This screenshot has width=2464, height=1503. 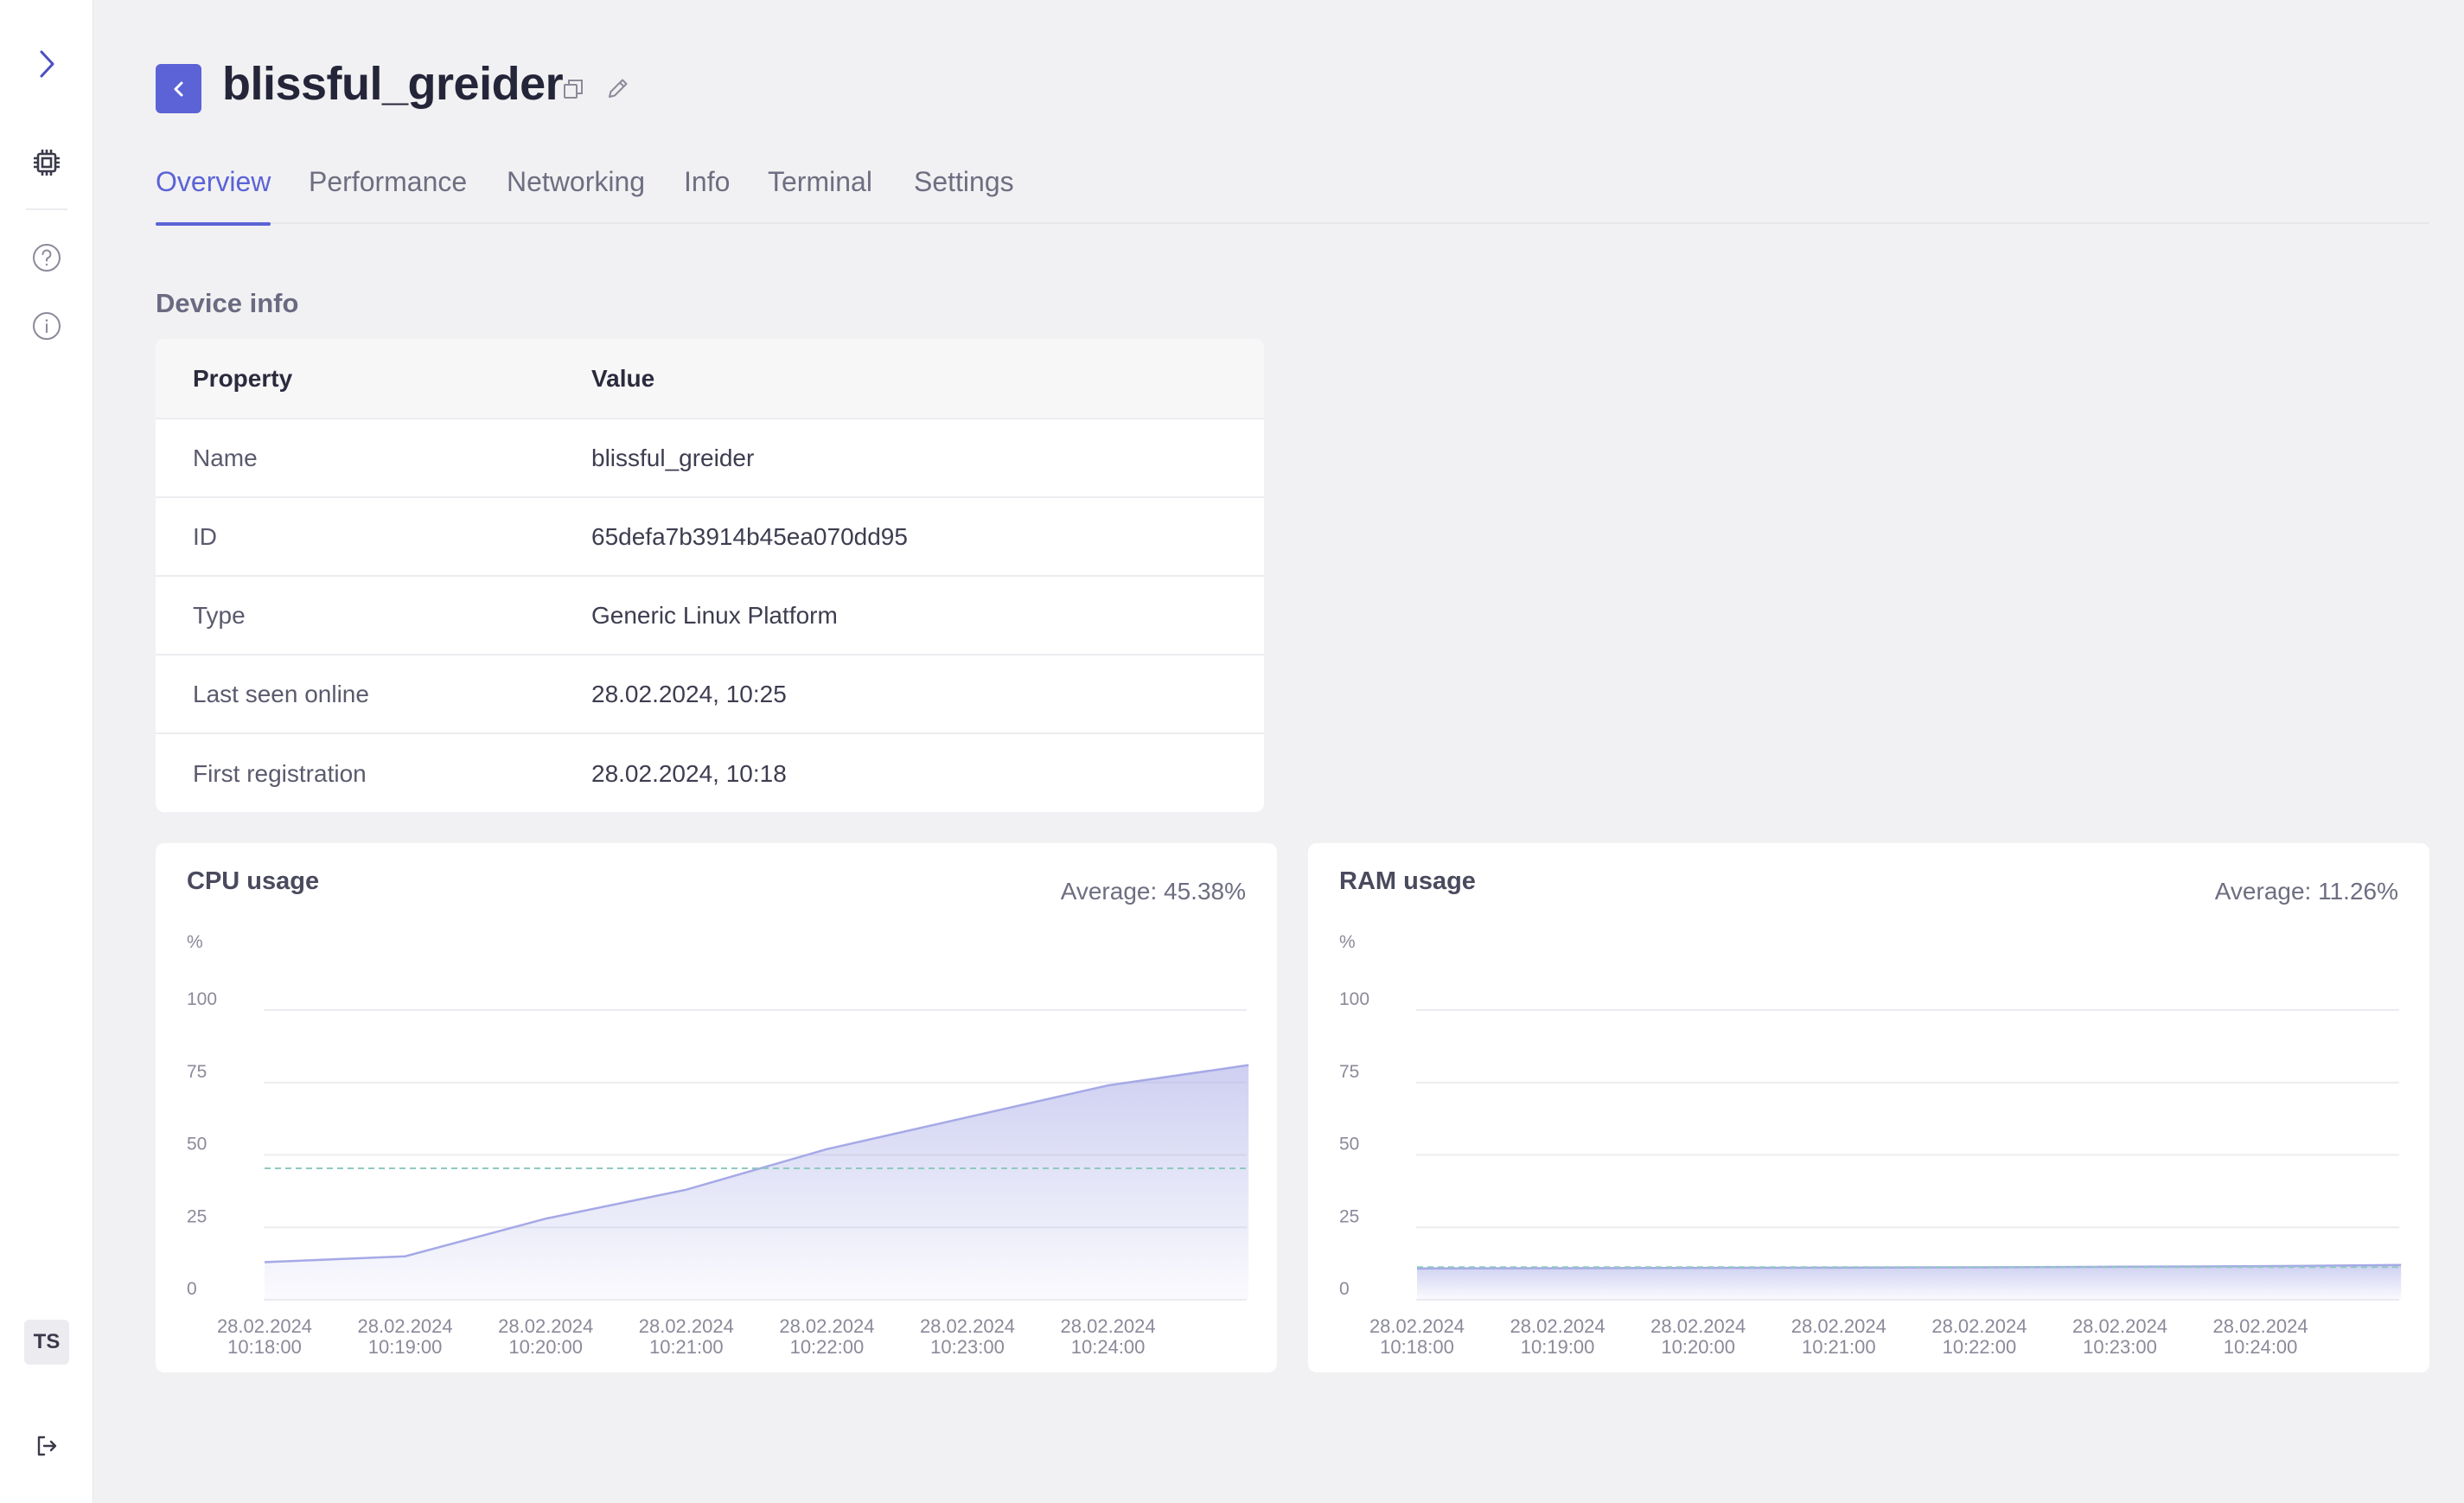 What do you see at coordinates (707, 181) in the screenshot?
I see `tab-info: Info` at bounding box center [707, 181].